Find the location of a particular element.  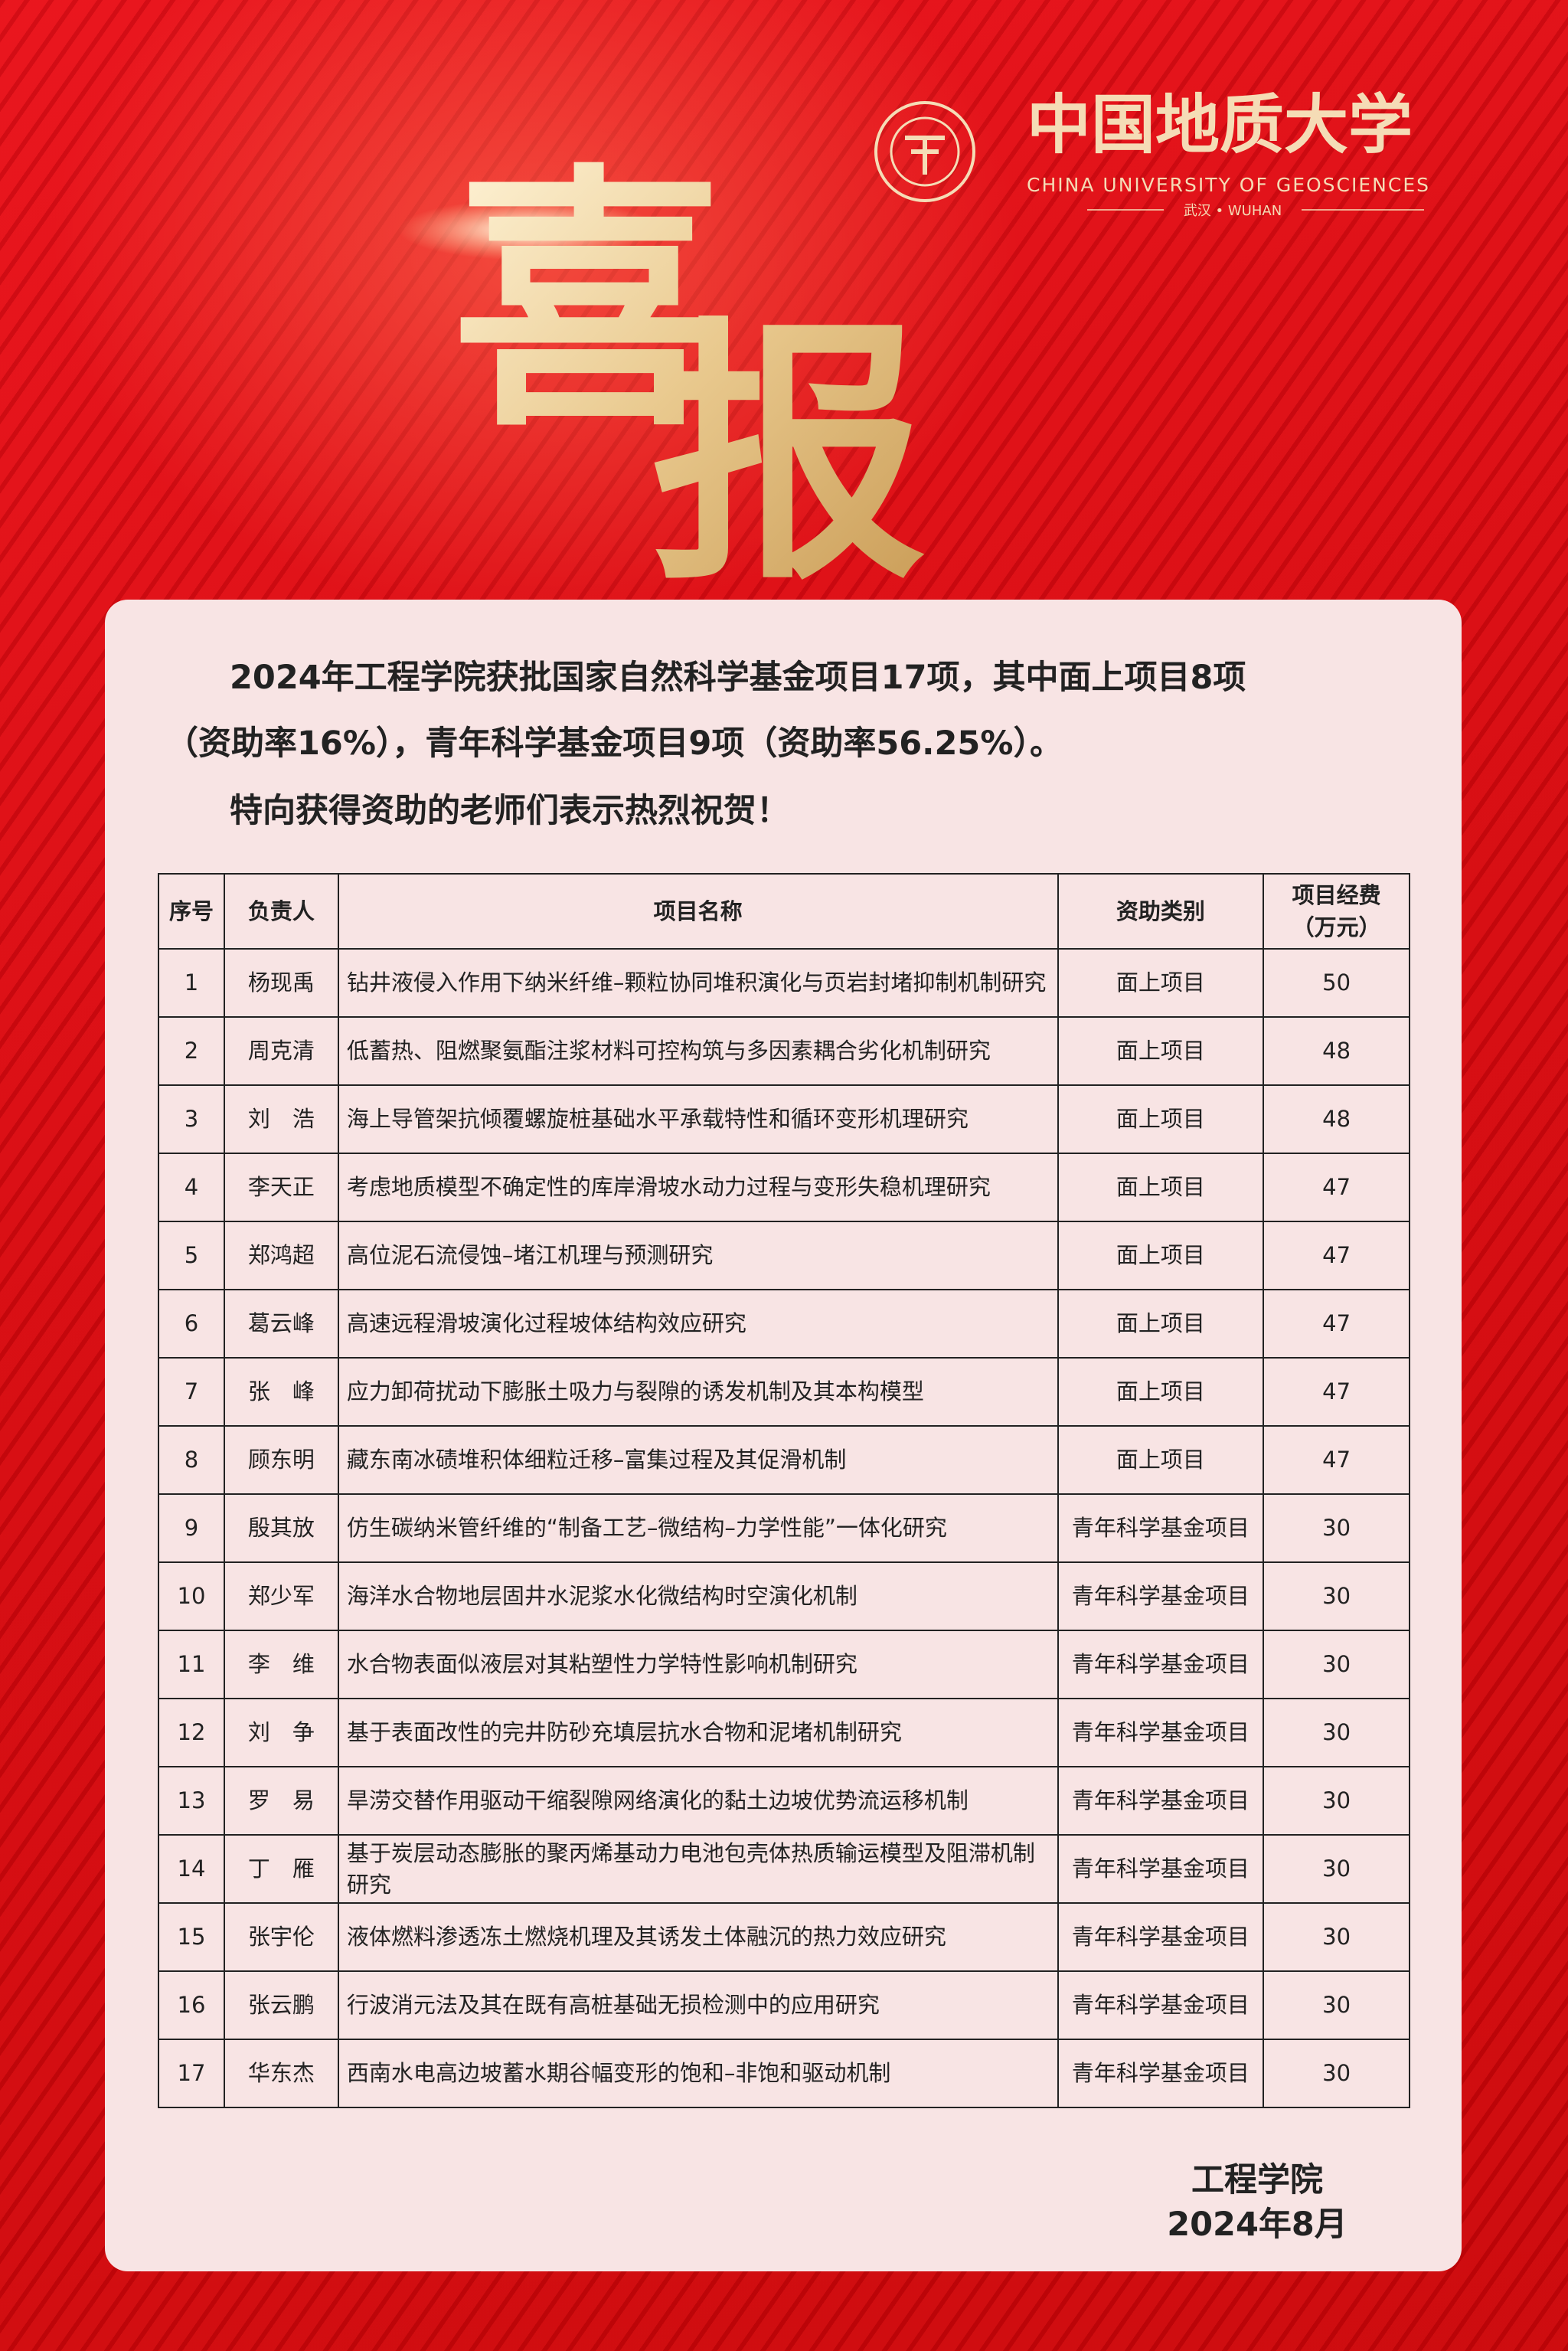

emblem is located at coordinates (924, 151).